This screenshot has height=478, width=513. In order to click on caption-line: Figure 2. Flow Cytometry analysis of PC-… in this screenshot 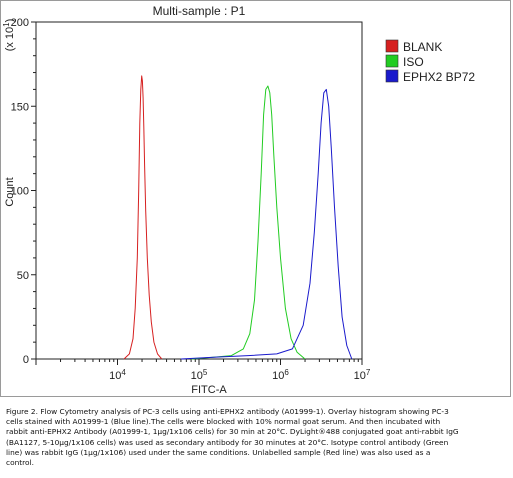, I will do `click(227, 411)`.